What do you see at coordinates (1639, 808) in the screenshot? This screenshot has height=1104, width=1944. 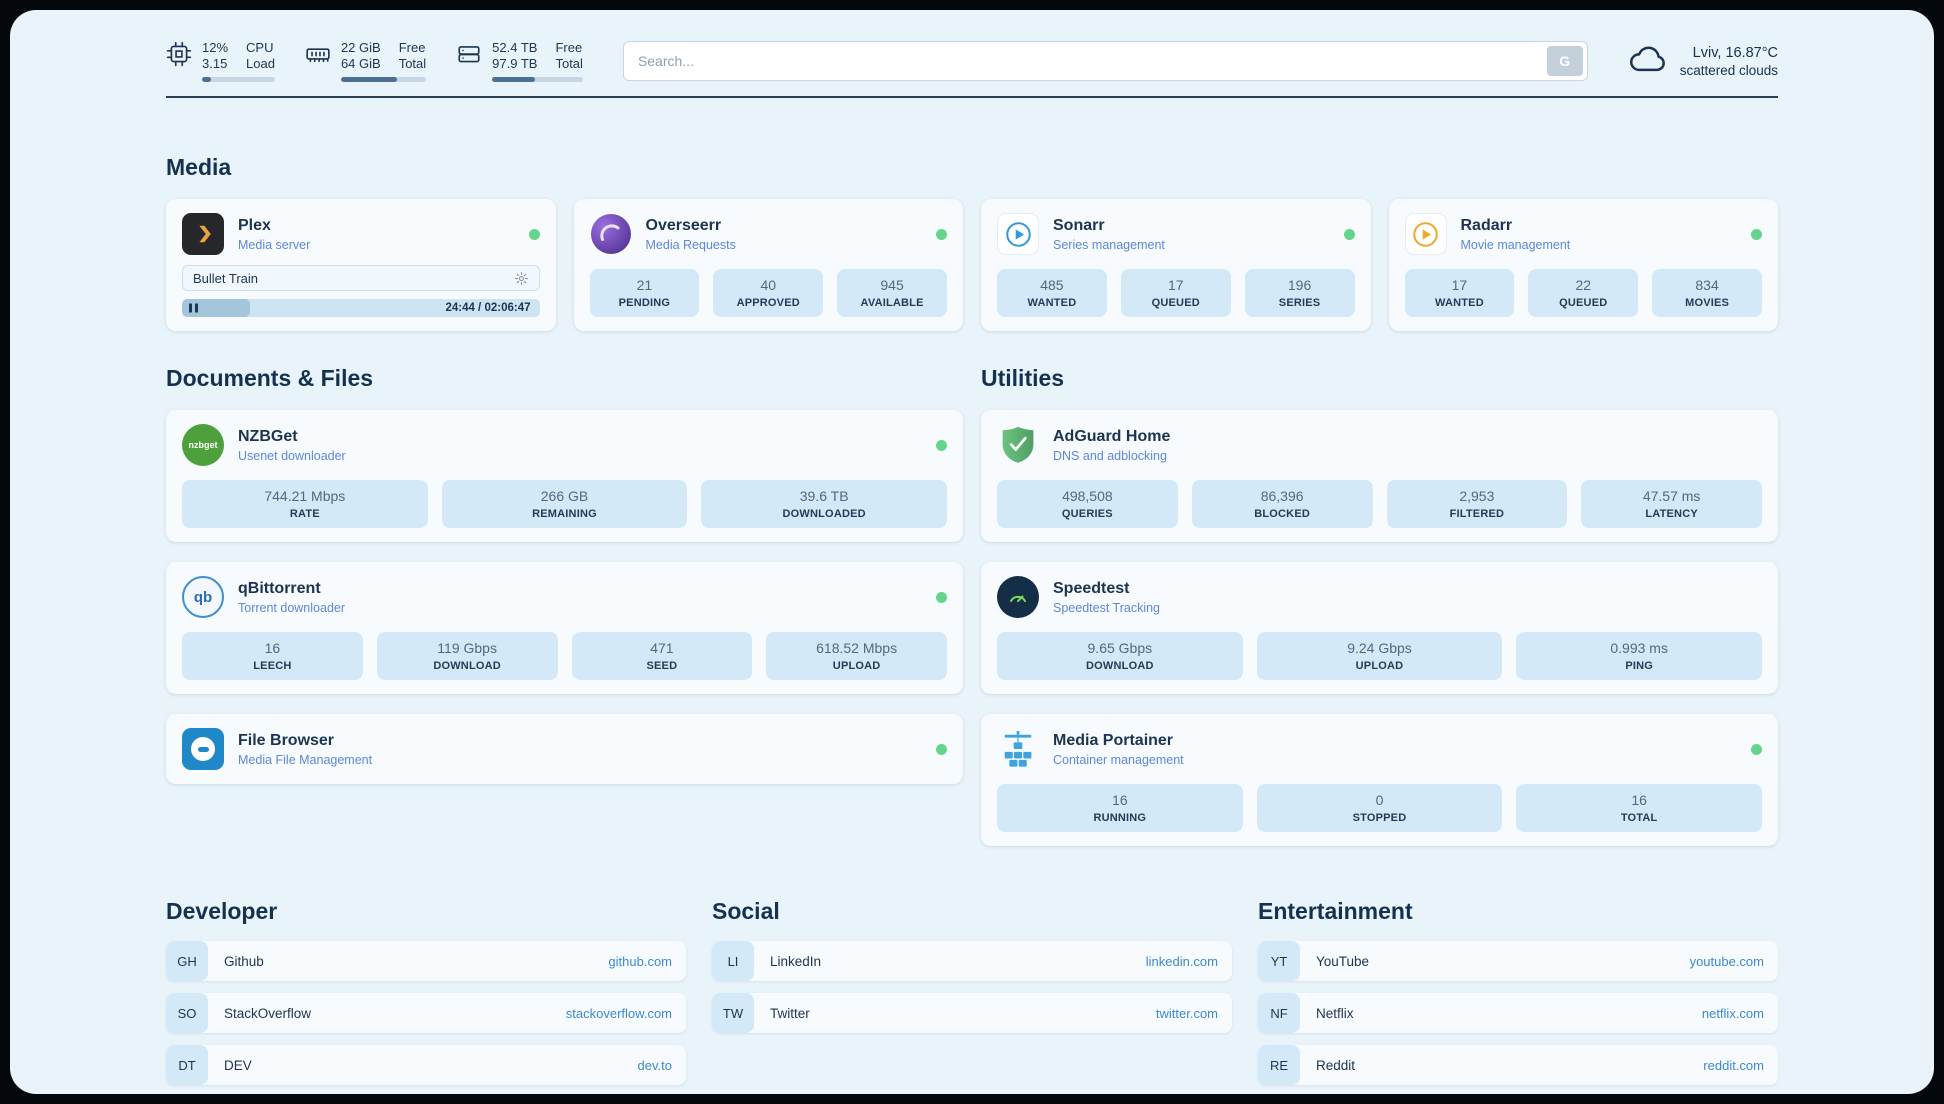 I see `stat-box: 16 TOTAL` at bounding box center [1639, 808].